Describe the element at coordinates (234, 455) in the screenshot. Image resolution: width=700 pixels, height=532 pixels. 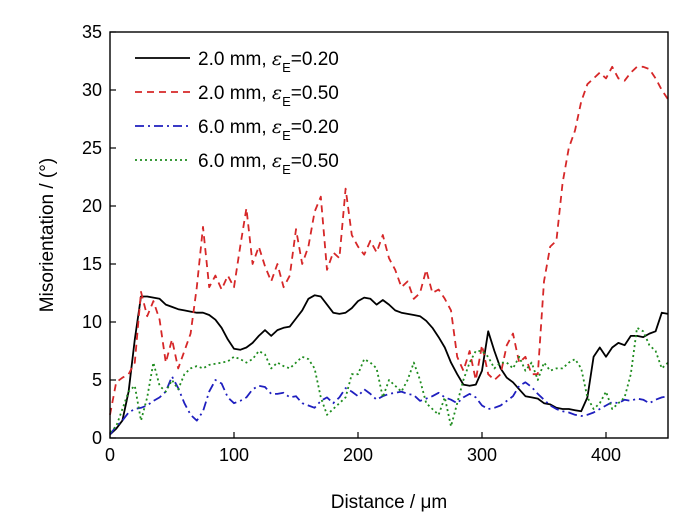
I see `x-tick-label: 100` at that location.